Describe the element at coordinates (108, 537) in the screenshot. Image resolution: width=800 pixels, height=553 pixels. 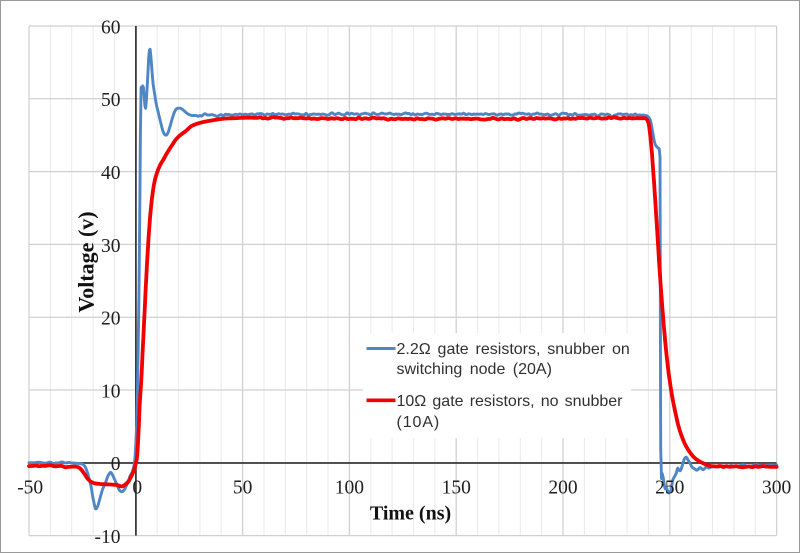
I see `svg-text: -10` at that location.